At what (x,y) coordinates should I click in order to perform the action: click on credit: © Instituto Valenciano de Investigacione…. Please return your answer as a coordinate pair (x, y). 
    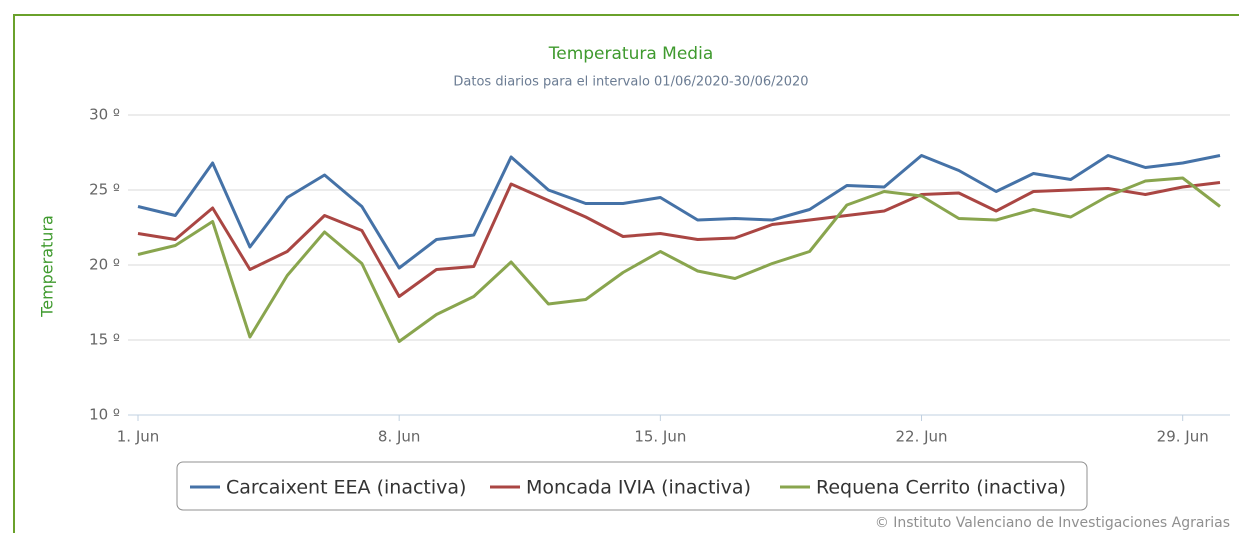
    Looking at the image, I should click on (1052, 523).